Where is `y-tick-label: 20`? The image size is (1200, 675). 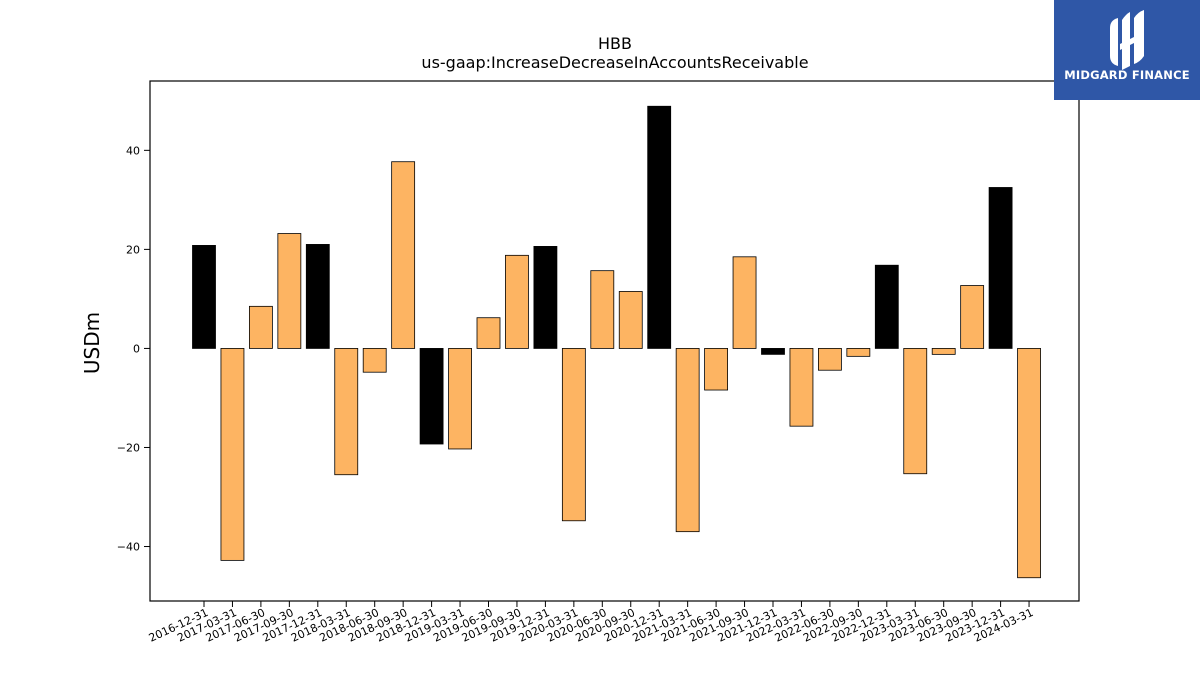
y-tick-label: 20 is located at coordinates (133, 249).